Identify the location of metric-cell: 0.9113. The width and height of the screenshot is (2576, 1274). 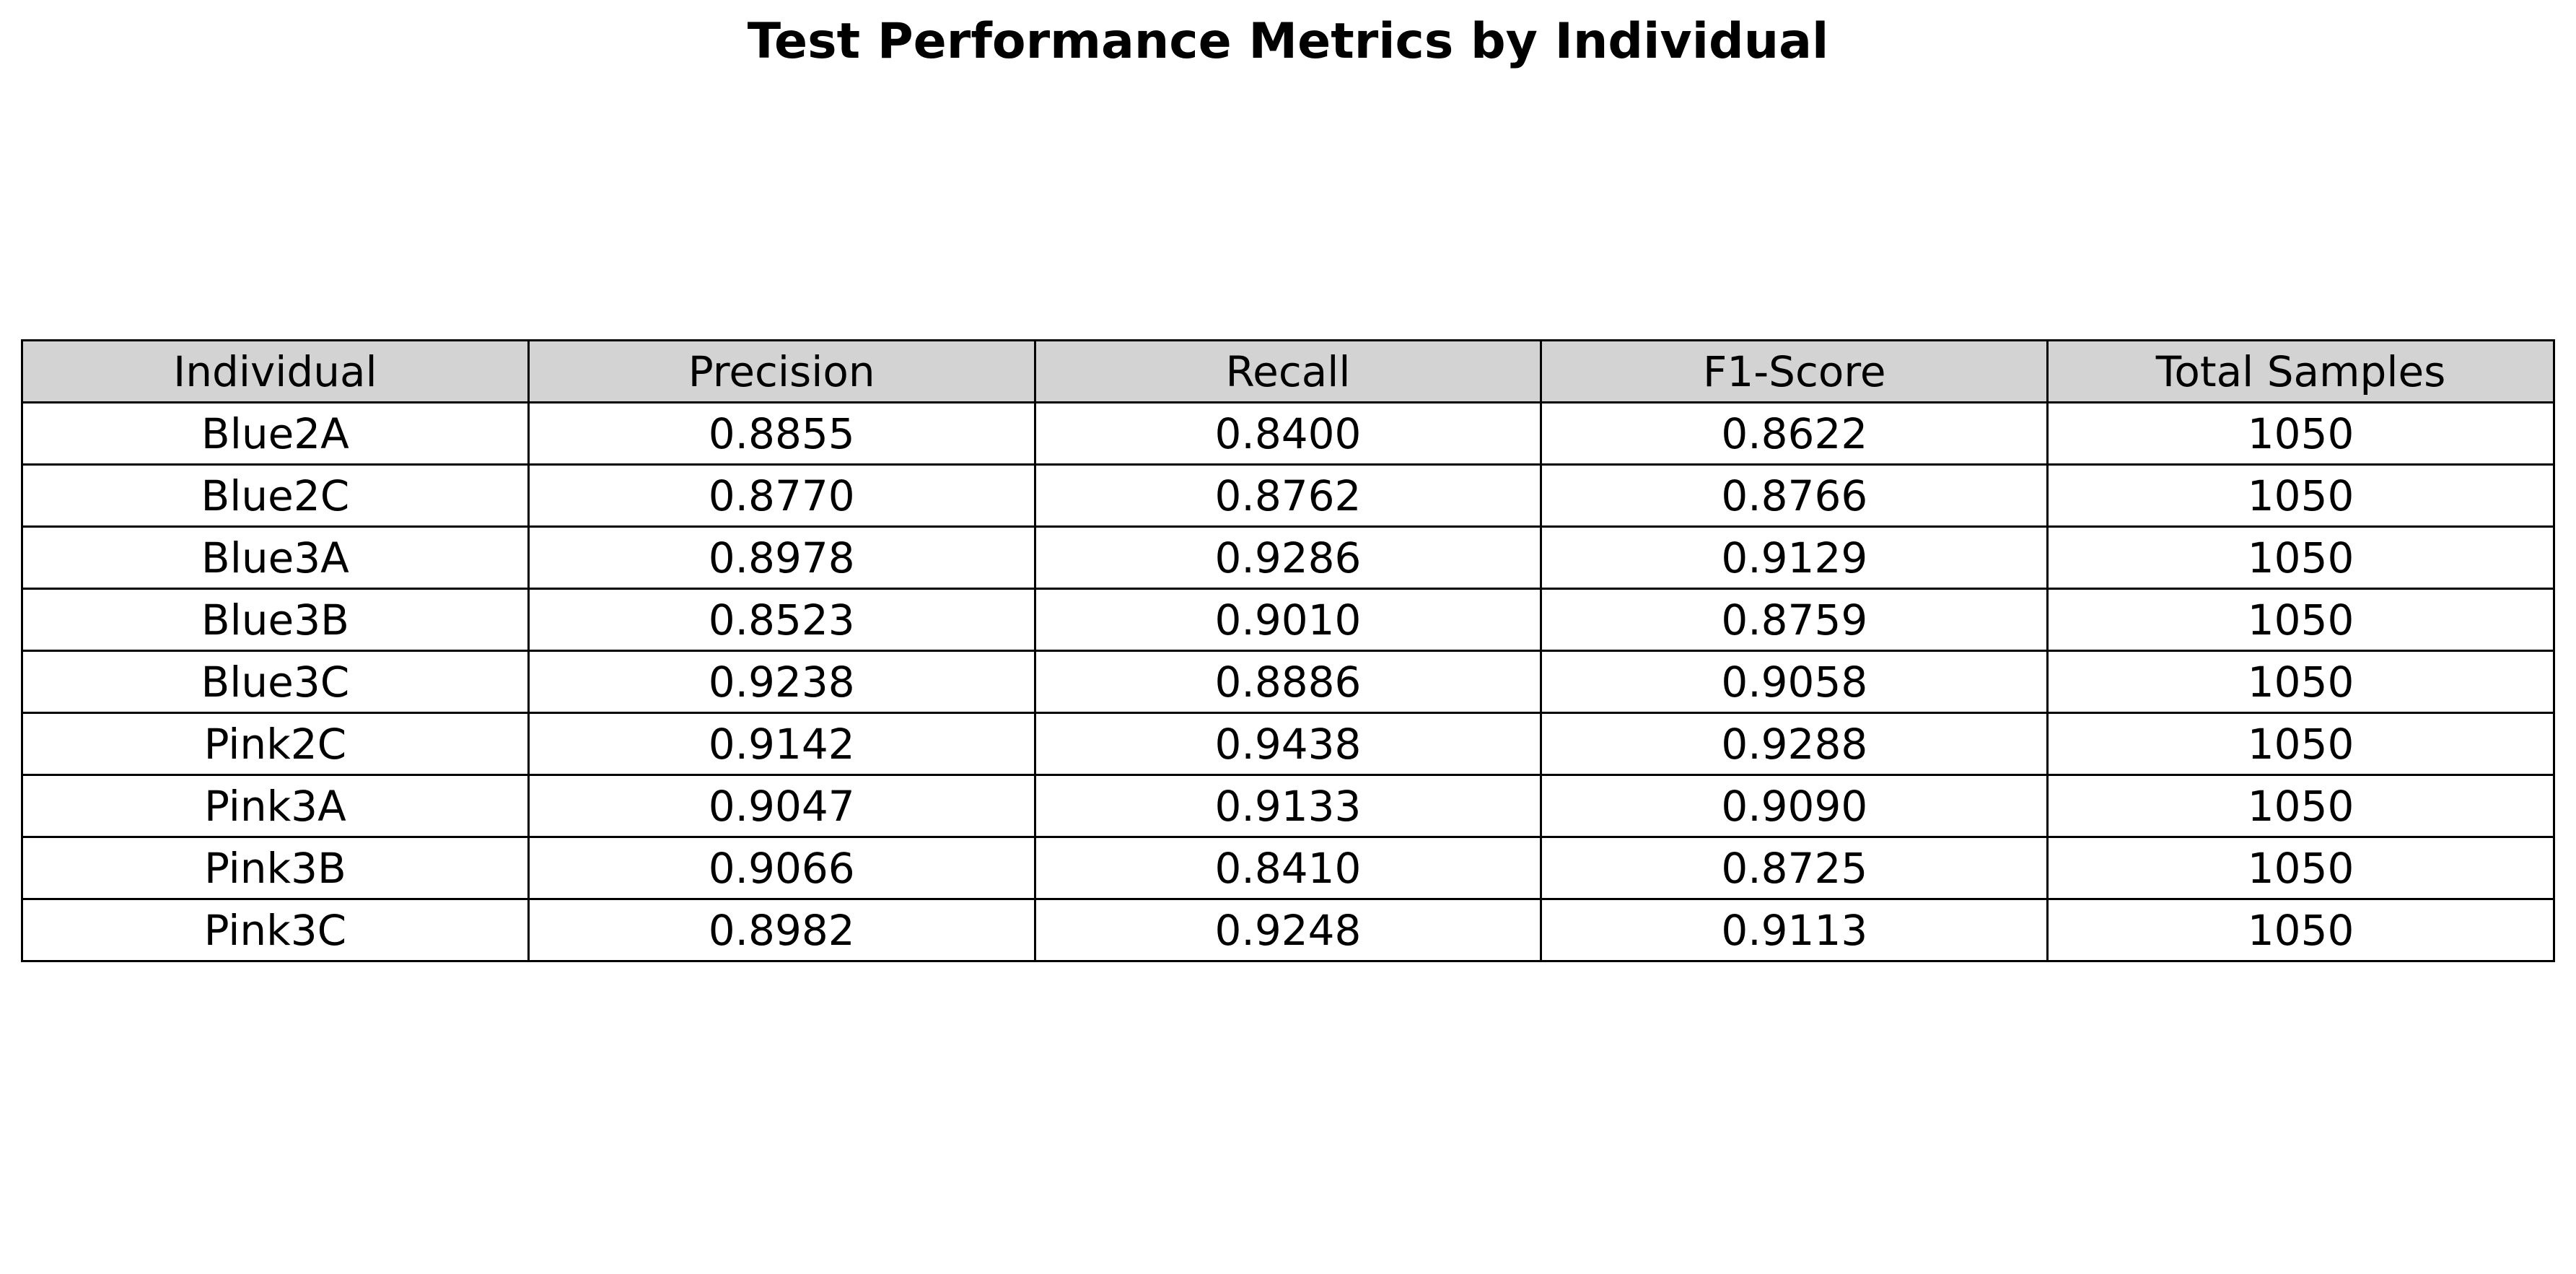
(1795, 930).